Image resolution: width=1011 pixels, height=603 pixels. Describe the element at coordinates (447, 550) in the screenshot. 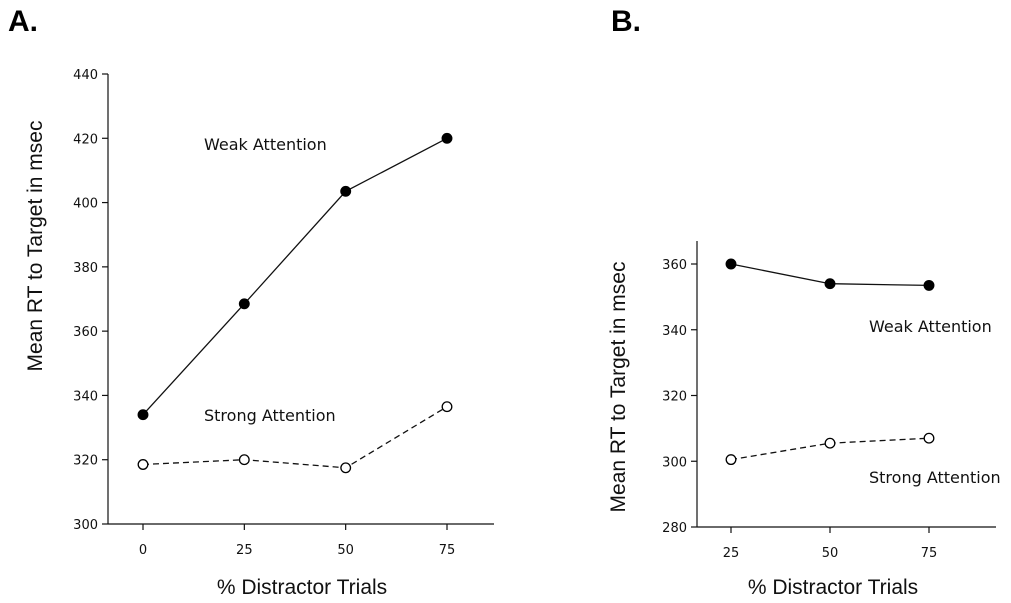

I see `panel-a-x-tick-label-75: 75` at that location.